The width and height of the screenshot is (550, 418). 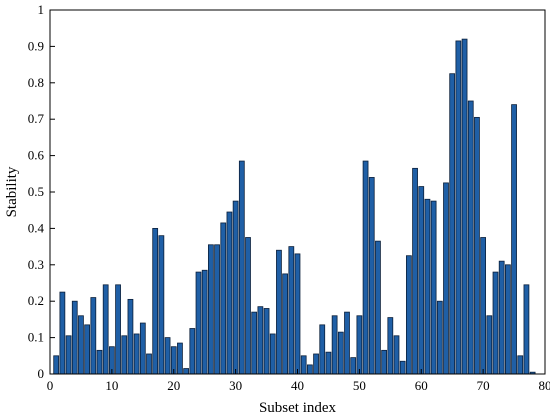 I want to click on y-tick-label: 0.1, so click(x=36, y=337).